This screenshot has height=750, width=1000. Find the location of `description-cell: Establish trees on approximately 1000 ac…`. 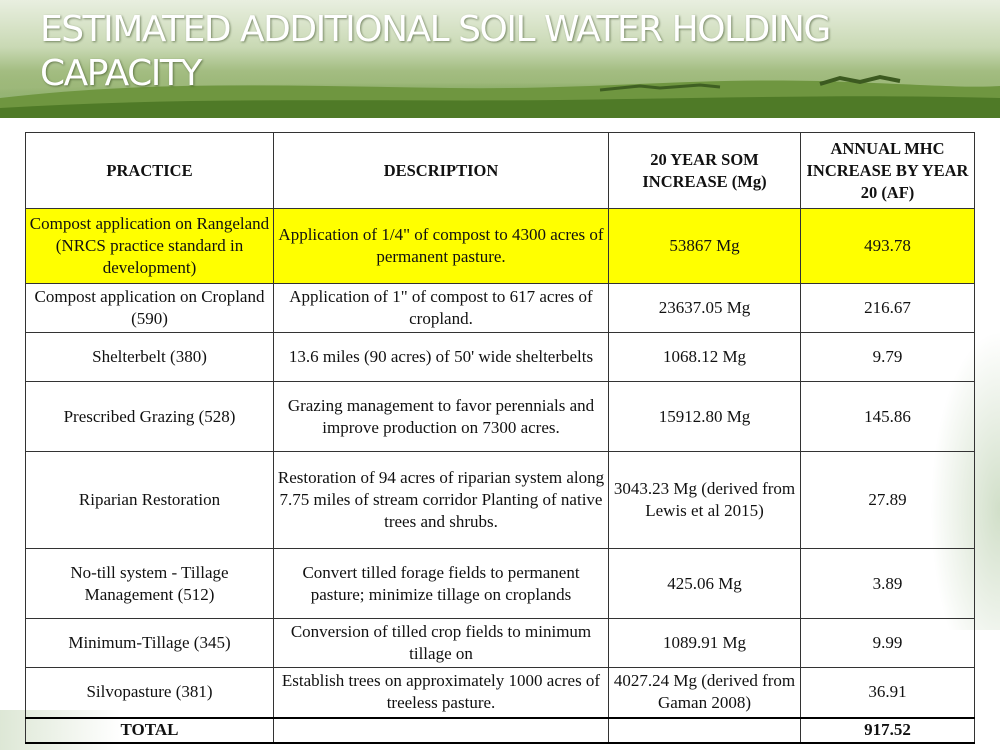

description-cell: Establish trees on approximately 1000 ac… is located at coordinates (441, 692).